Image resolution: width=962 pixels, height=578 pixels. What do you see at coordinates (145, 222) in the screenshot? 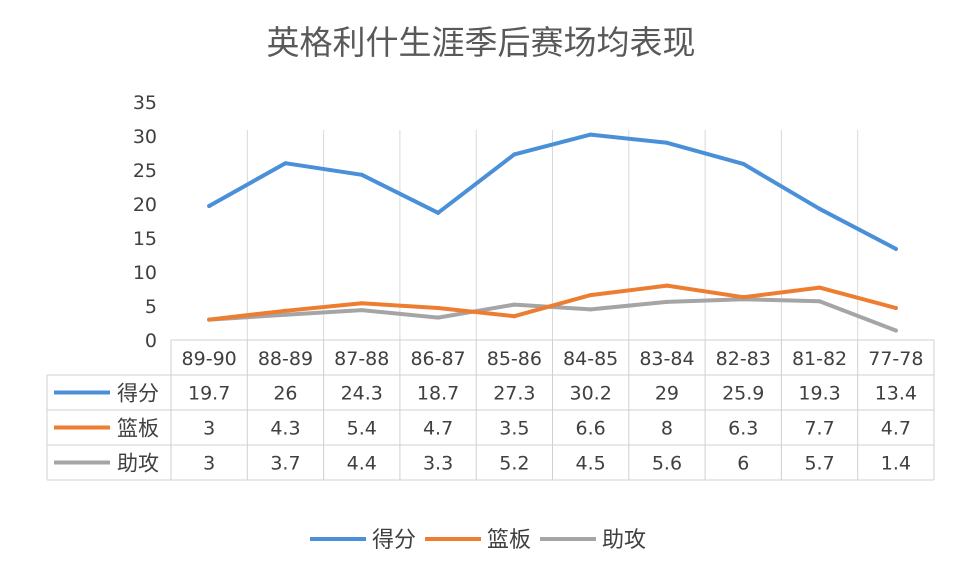
I see `y-axis: 0 5 10 15 20 25 30 35` at bounding box center [145, 222].